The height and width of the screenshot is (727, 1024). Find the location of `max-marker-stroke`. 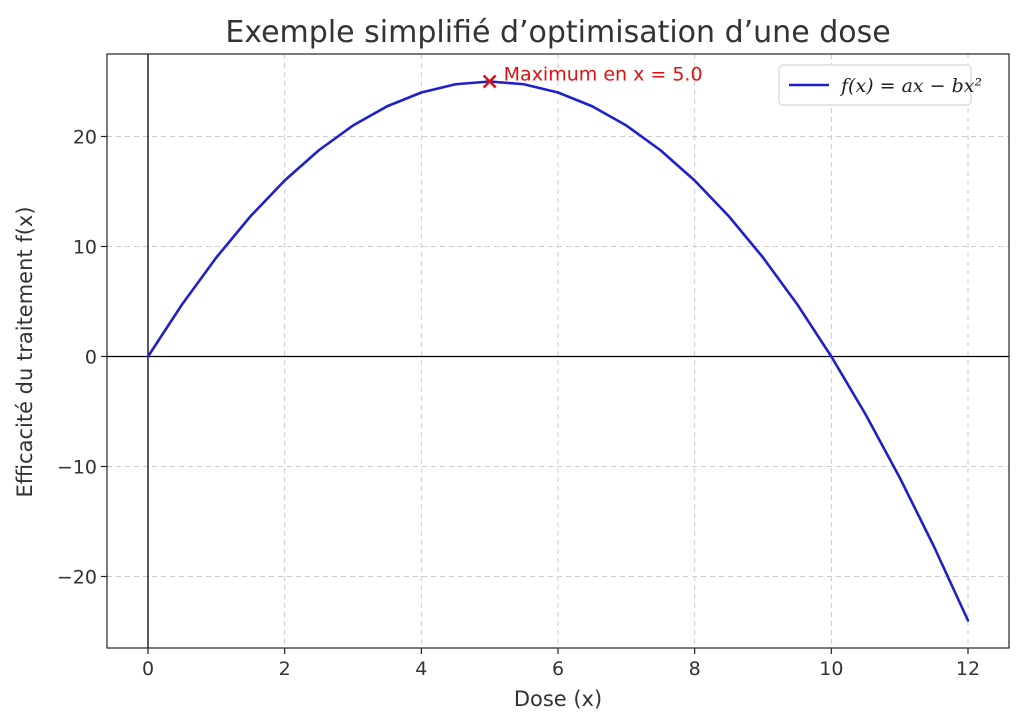

max-marker-stroke is located at coordinates (489, 81).